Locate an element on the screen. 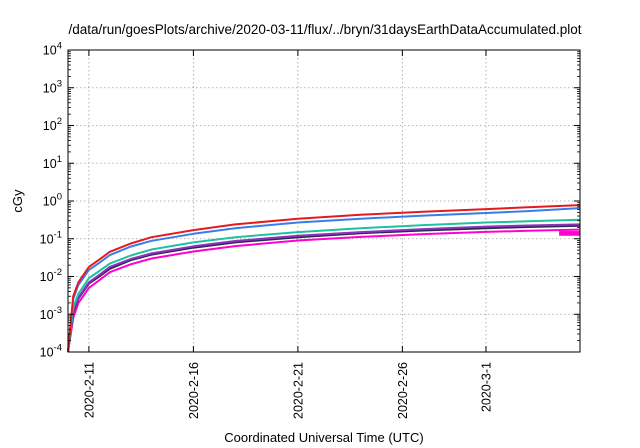 Image resolution: width=640 pixels, height=448 pixels. y-tick-label: 10⁻³ is located at coordinates (51, 313).